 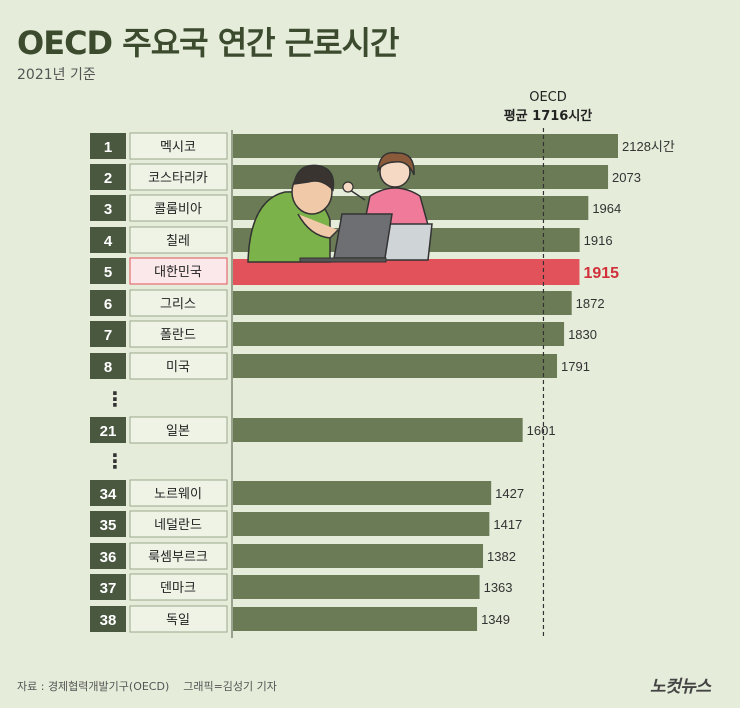 I want to click on value-label: 1791, so click(x=575, y=366).